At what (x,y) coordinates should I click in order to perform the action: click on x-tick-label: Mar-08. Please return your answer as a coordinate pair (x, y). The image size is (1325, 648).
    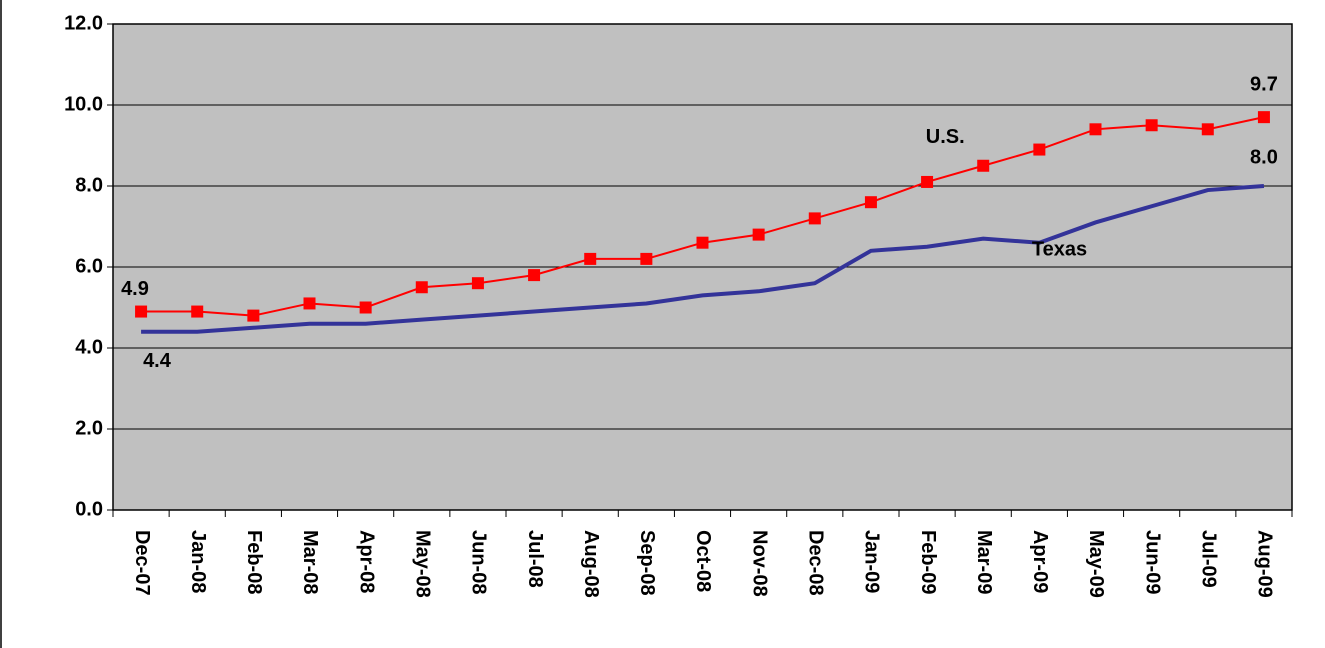
    Looking at the image, I should click on (310, 562).